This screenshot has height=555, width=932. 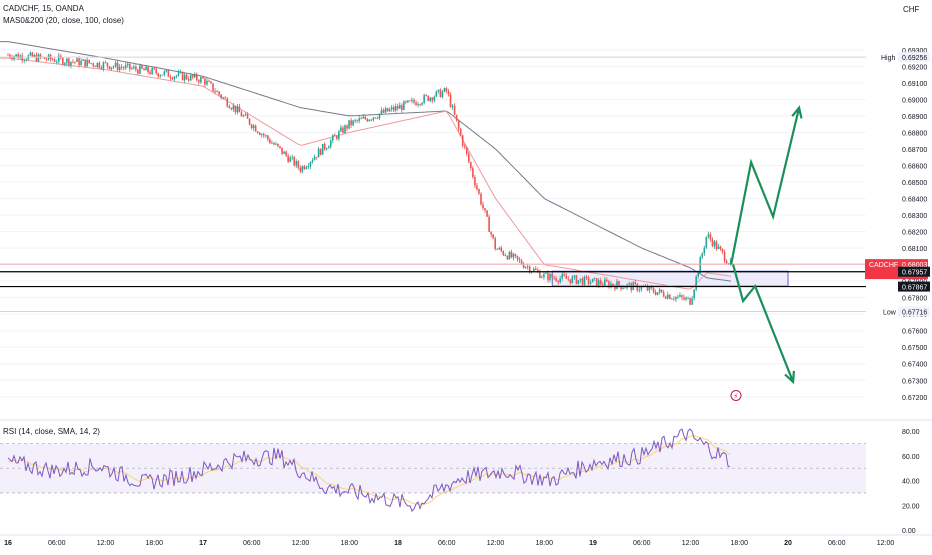 I want to click on current-price-label: 0.68003, so click(x=914, y=265).